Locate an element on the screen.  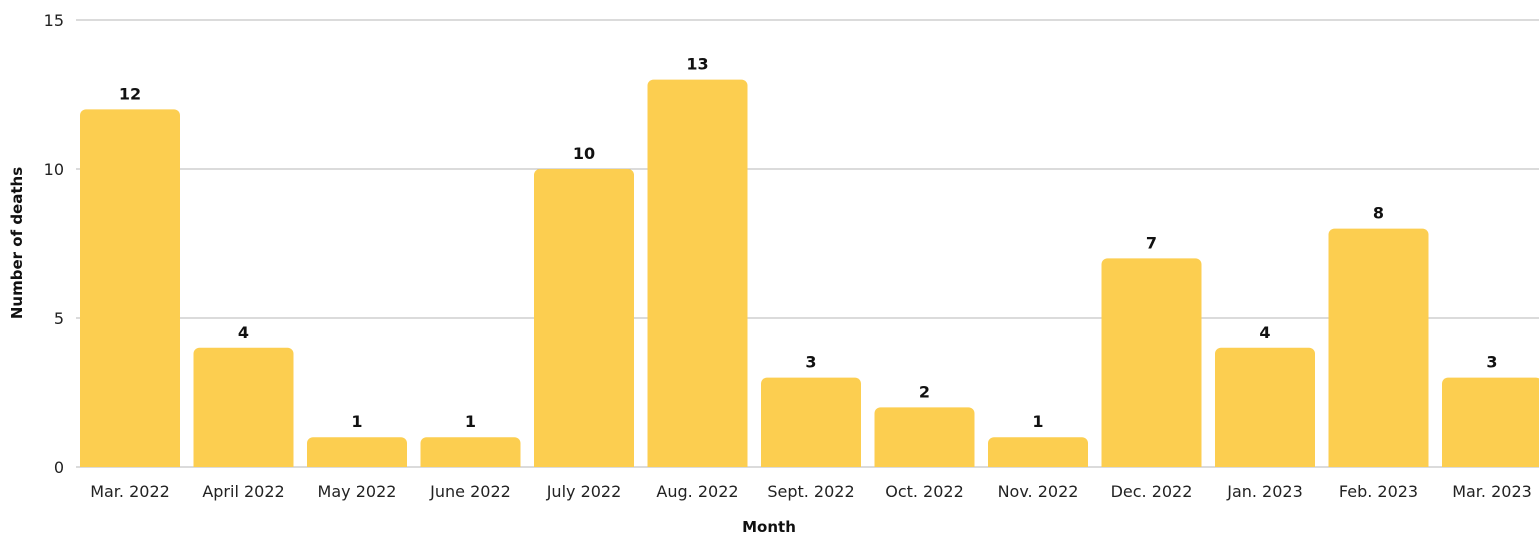
y-tick-label: 10 is located at coordinates (54, 169).